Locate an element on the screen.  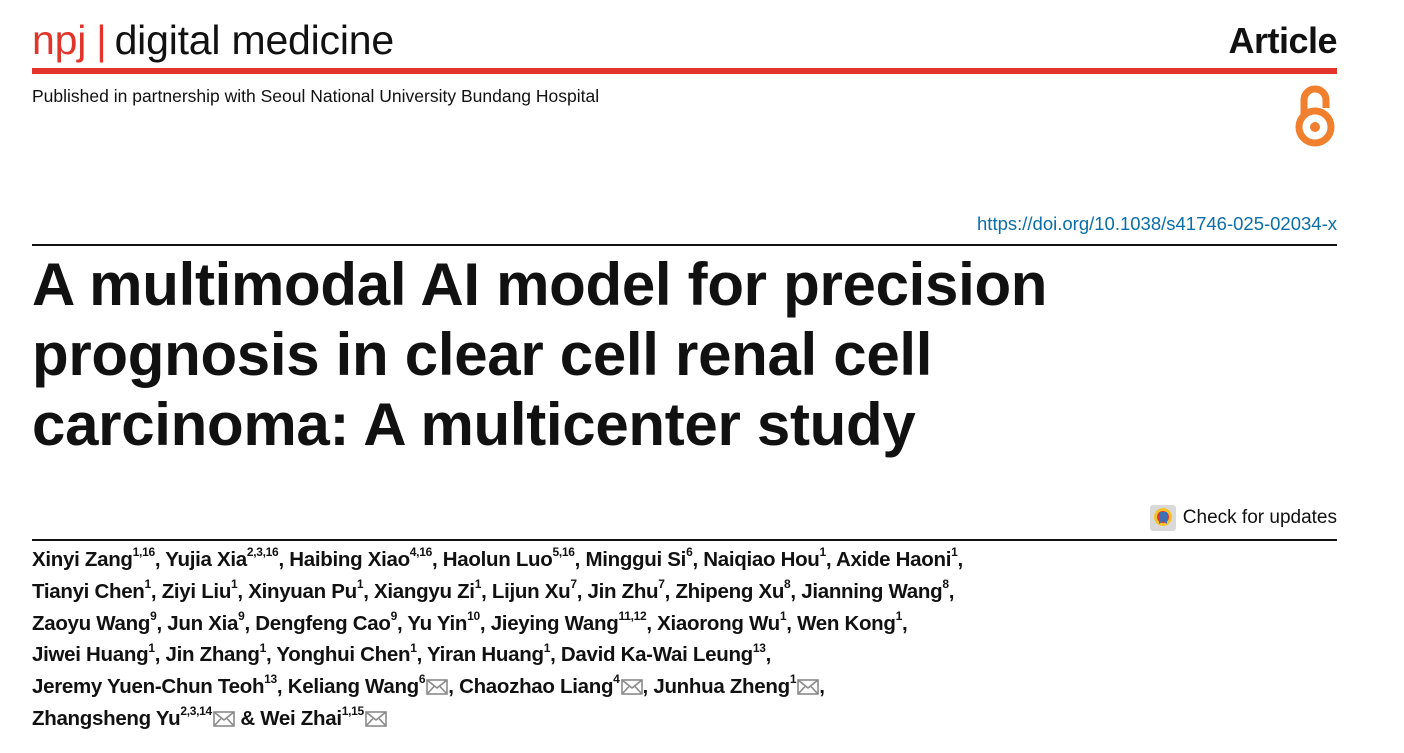
author-name: Yonghui Chen1 is located at coordinates (346, 653).